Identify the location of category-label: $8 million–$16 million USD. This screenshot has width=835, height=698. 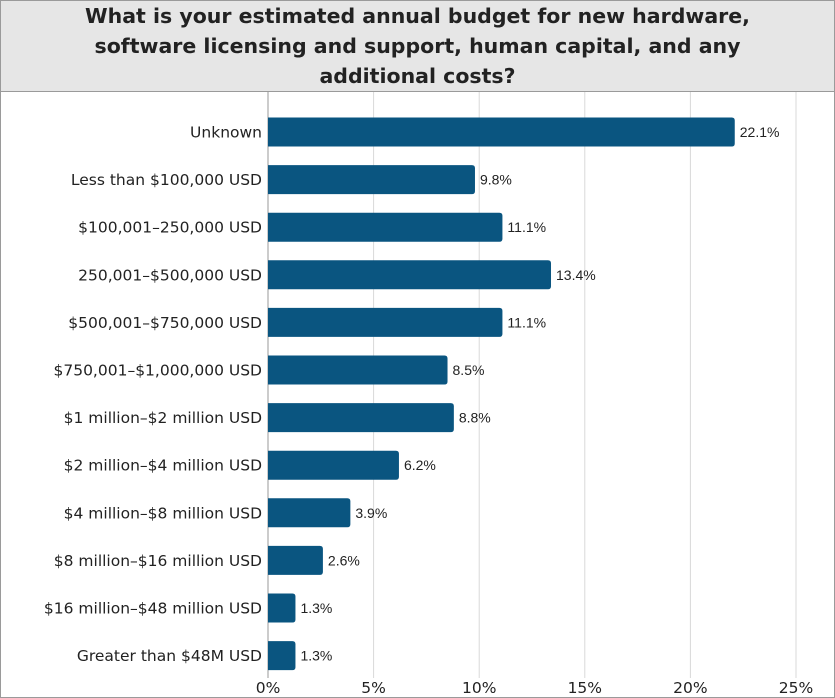
(158, 561).